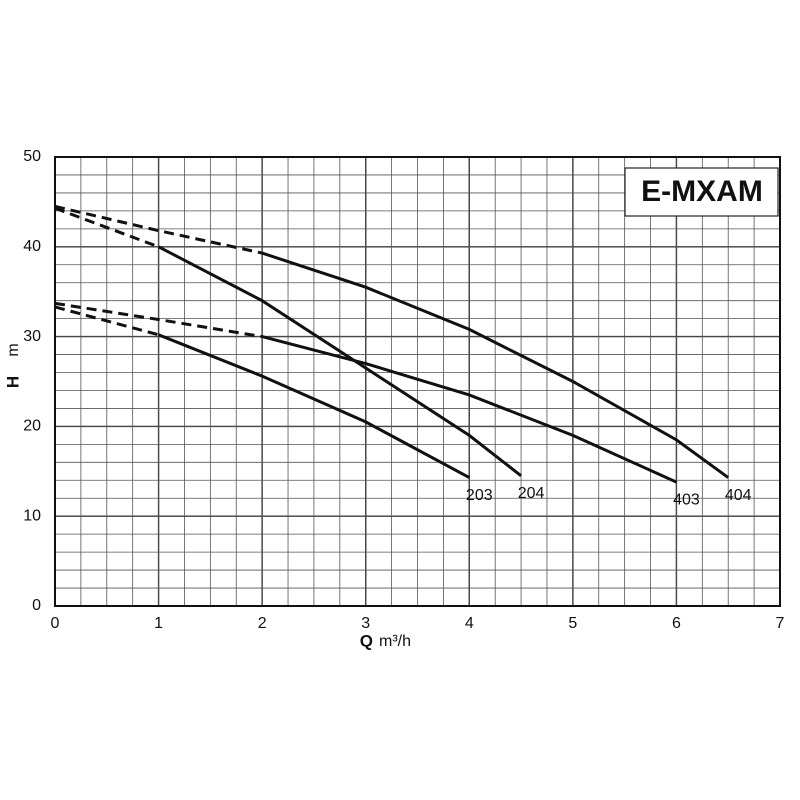 The height and width of the screenshot is (800, 800). What do you see at coordinates (531, 493) in the screenshot?
I see `curve-label: 204` at bounding box center [531, 493].